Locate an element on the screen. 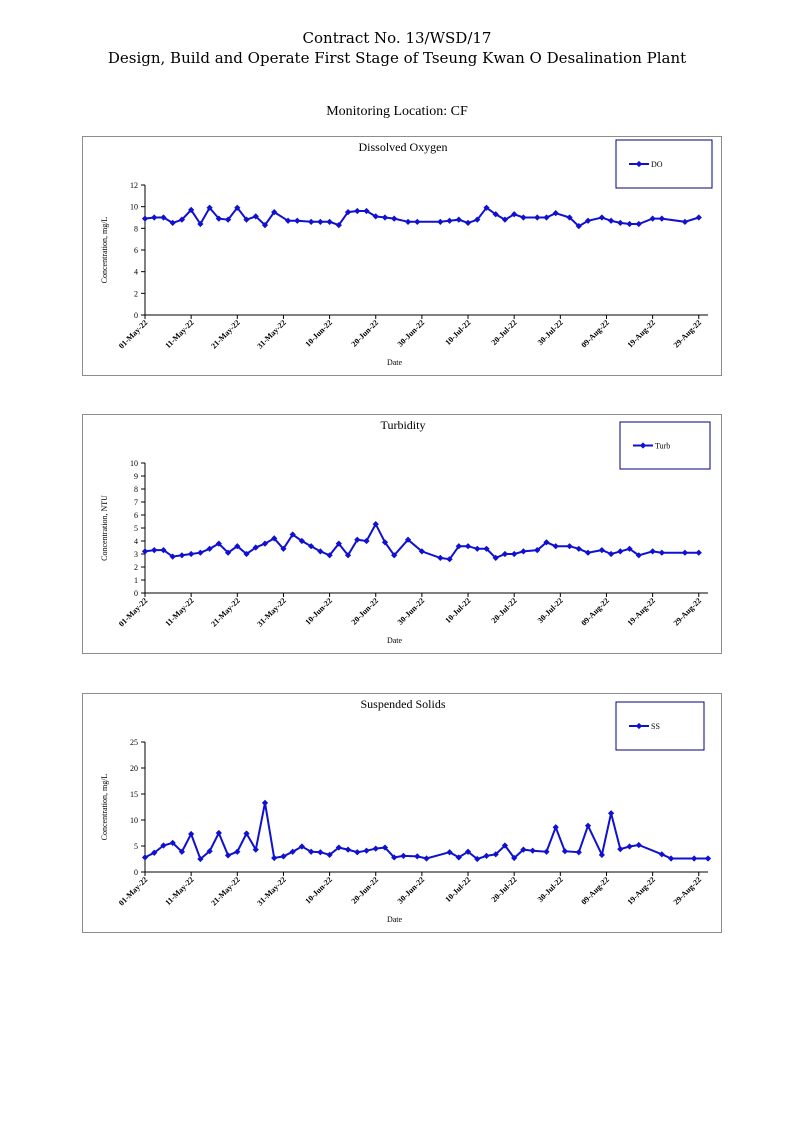 The height and width of the screenshot is (1122, 794). y-tick-label: 15 is located at coordinates (134, 794).